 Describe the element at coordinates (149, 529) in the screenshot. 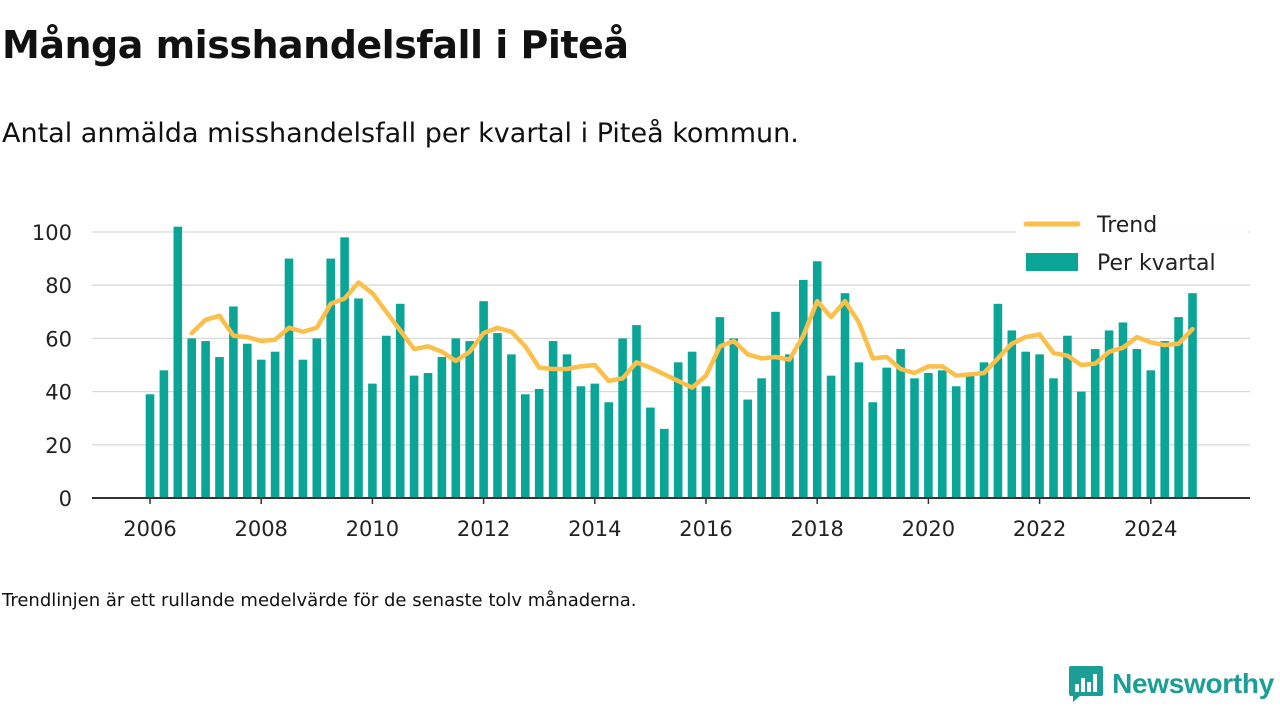

I see `x-tick-label: 2006` at that location.